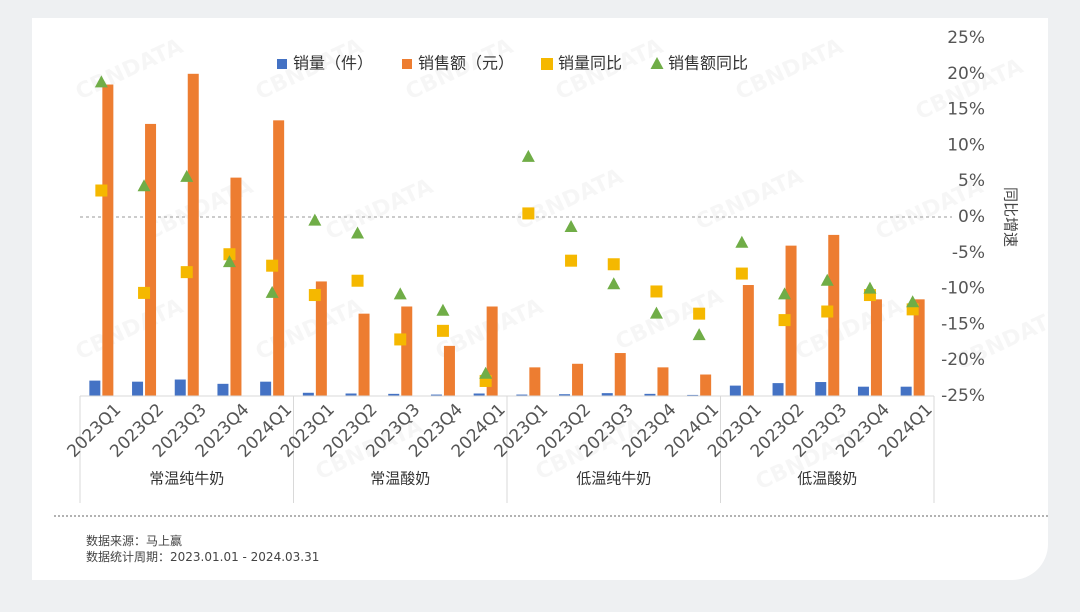  What do you see at coordinates (590, 63) in the screenshot?
I see `legend-label: 销量同比` at bounding box center [590, 63].